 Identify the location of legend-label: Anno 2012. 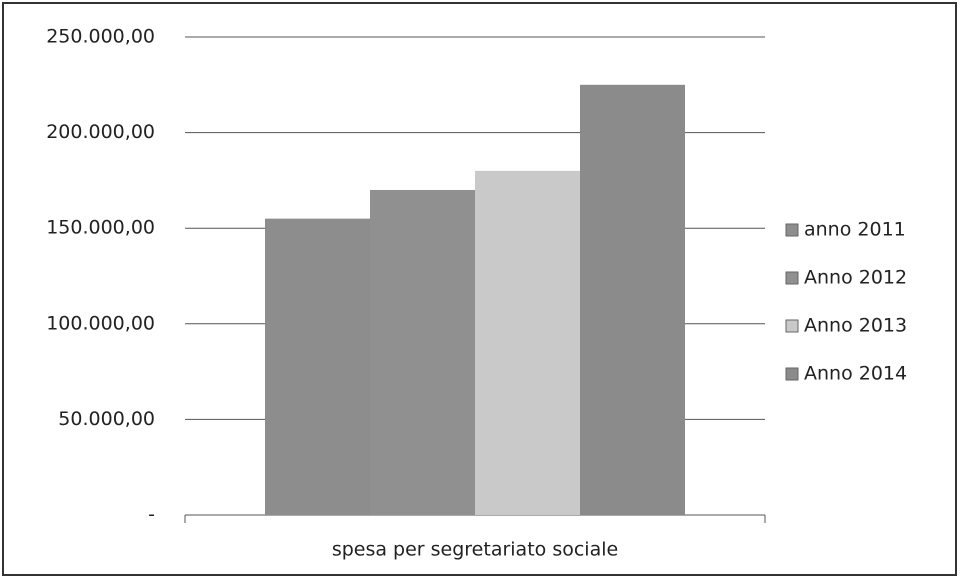
(855, 278).